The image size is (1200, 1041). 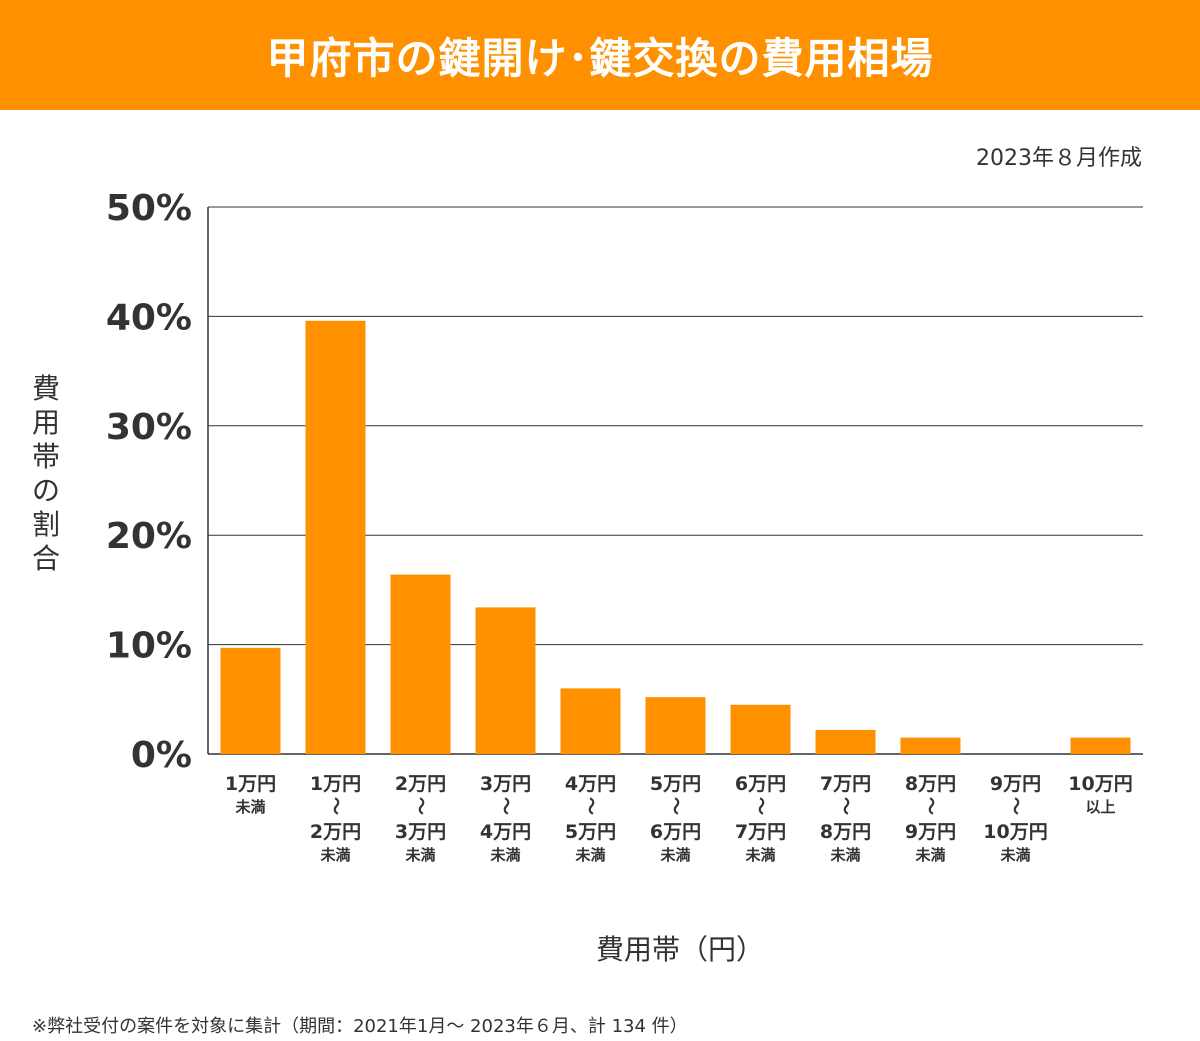 I want to click on page-title: 甲府市の鍵開け･鍵交換の費用相場, so click(x=600, y=58).